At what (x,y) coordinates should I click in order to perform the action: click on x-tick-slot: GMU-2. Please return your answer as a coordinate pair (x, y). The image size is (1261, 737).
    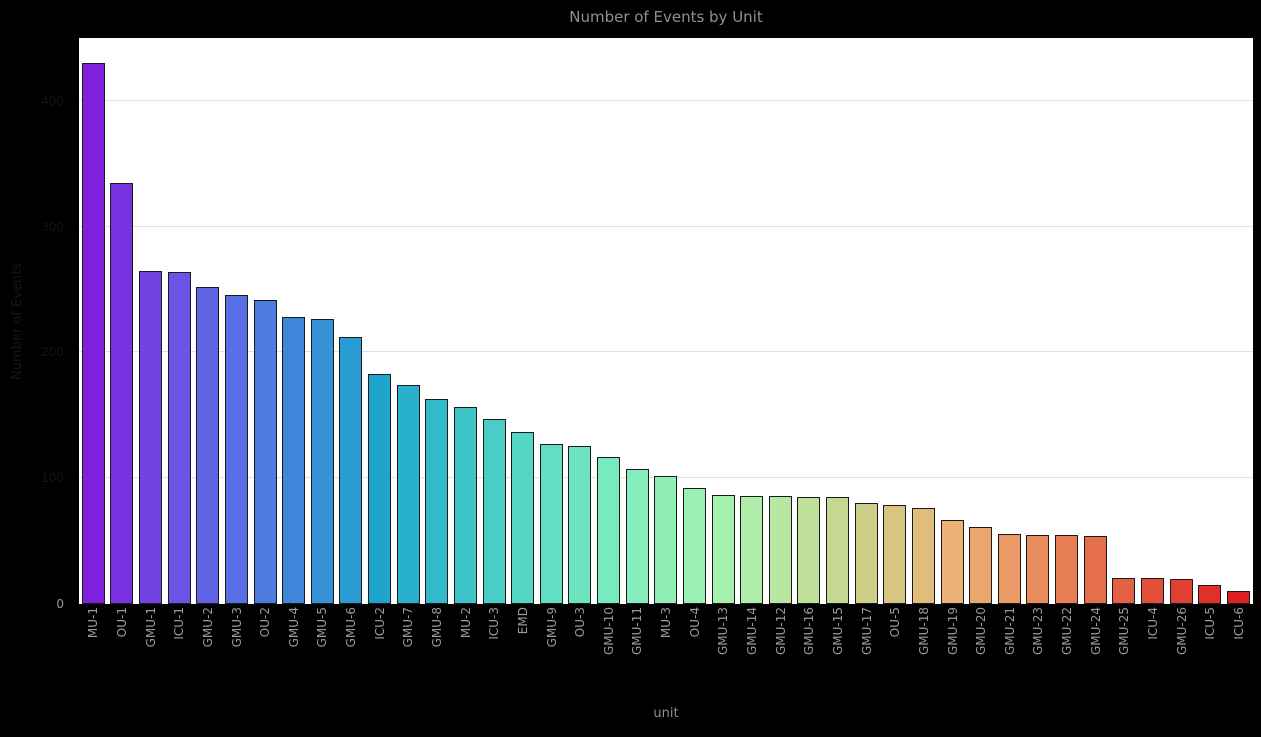
    Looking at the image, I should click on (208, 627).